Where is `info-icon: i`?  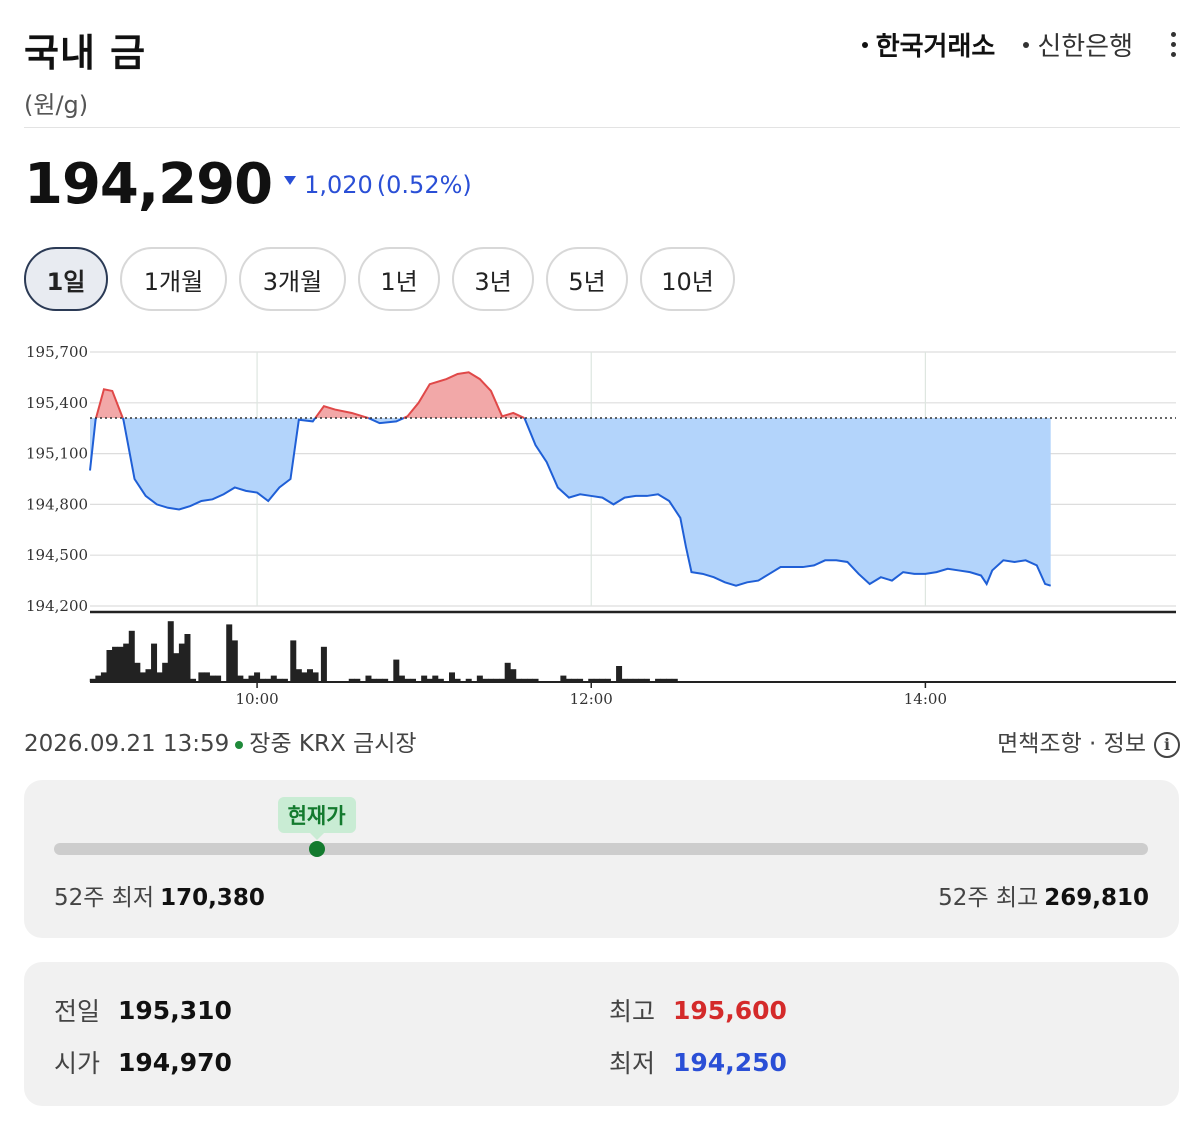 info-icon: i is located at coordinates (1167, 744).